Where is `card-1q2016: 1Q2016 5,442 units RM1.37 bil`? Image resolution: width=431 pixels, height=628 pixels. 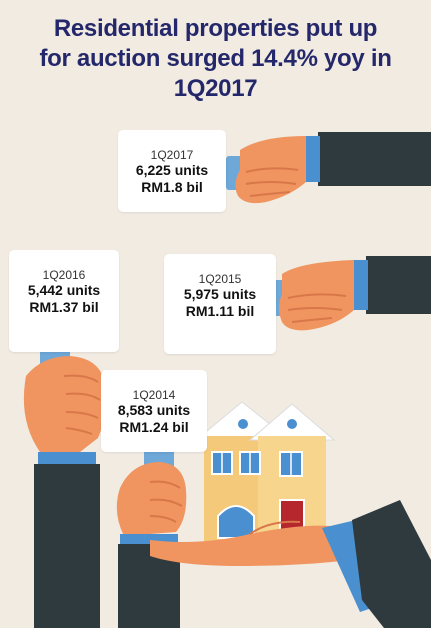
card-1q2016: 1Q2016 5,442 units RM1.37 bil is located at coordinates (64, 301).